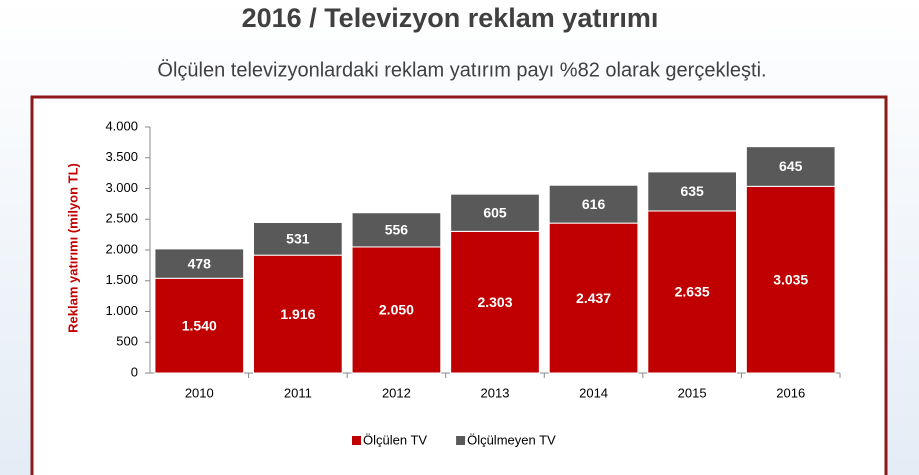 The width and height of the screenshot is (919, 475). Describe the element at coordinates (121, 125) in the screenshot. I see `y-tick-label: 4.000` at that location.